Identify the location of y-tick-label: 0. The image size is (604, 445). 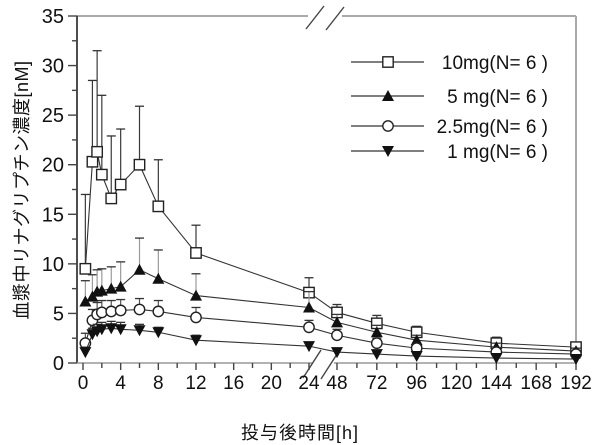
(58, 364).